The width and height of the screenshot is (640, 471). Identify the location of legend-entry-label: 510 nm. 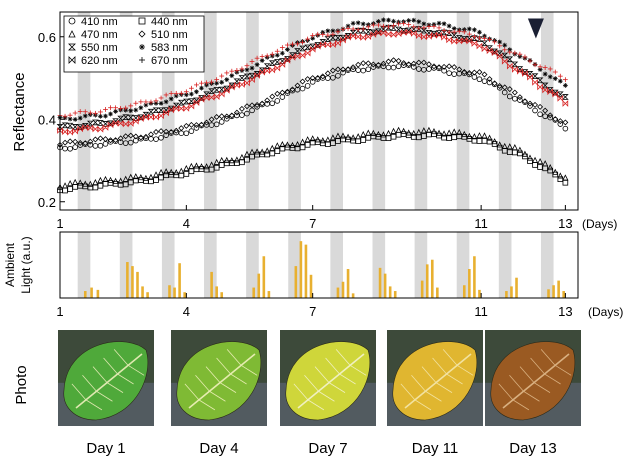
(169, 35).